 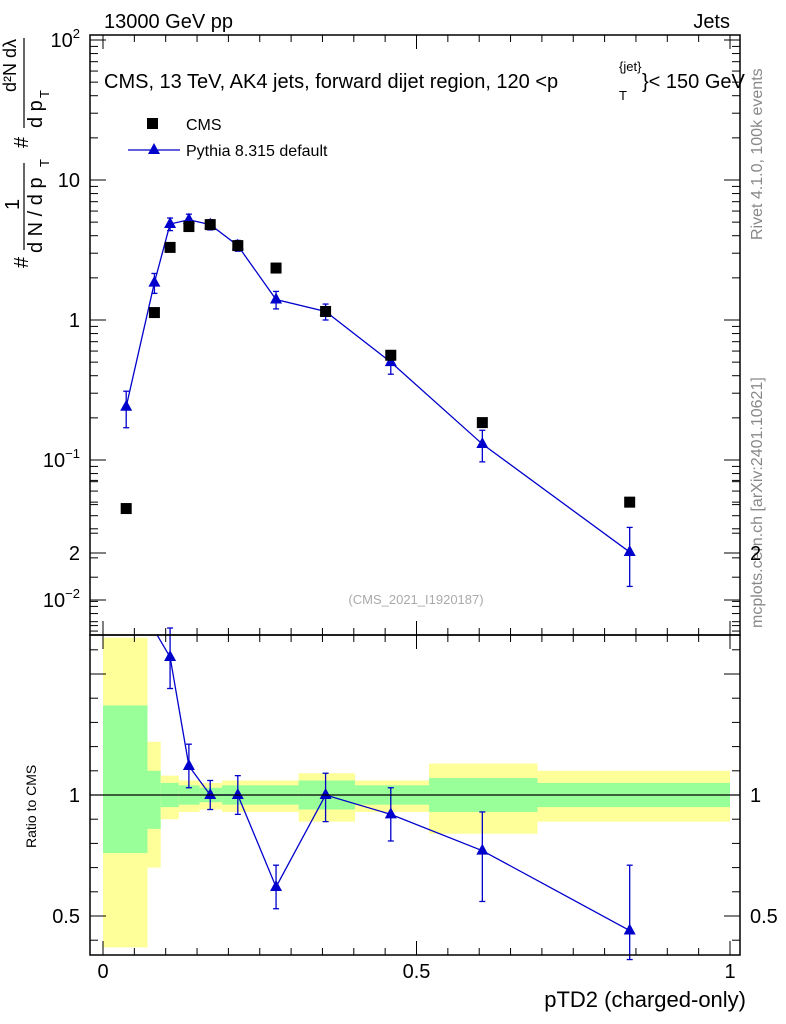 I want to click on y-tick-label-top-0: 10⁻², so click(x=61, y=599).